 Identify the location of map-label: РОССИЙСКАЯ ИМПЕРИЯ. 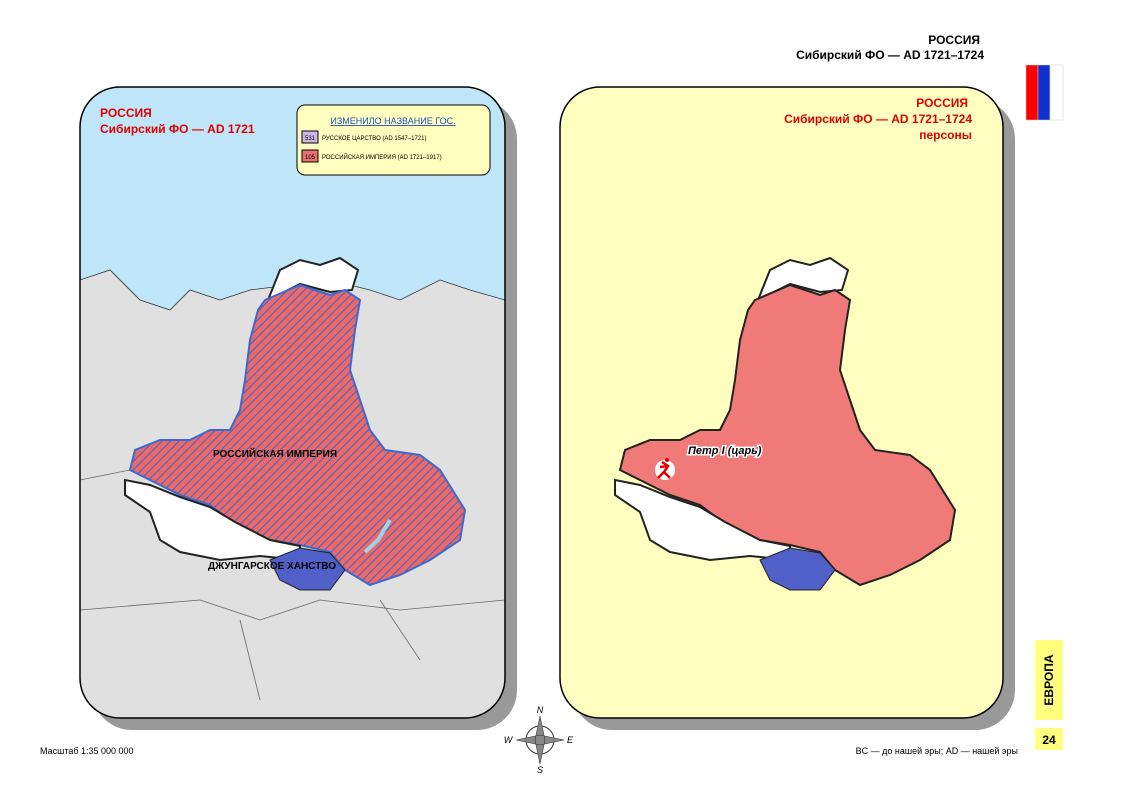
(275, 453).